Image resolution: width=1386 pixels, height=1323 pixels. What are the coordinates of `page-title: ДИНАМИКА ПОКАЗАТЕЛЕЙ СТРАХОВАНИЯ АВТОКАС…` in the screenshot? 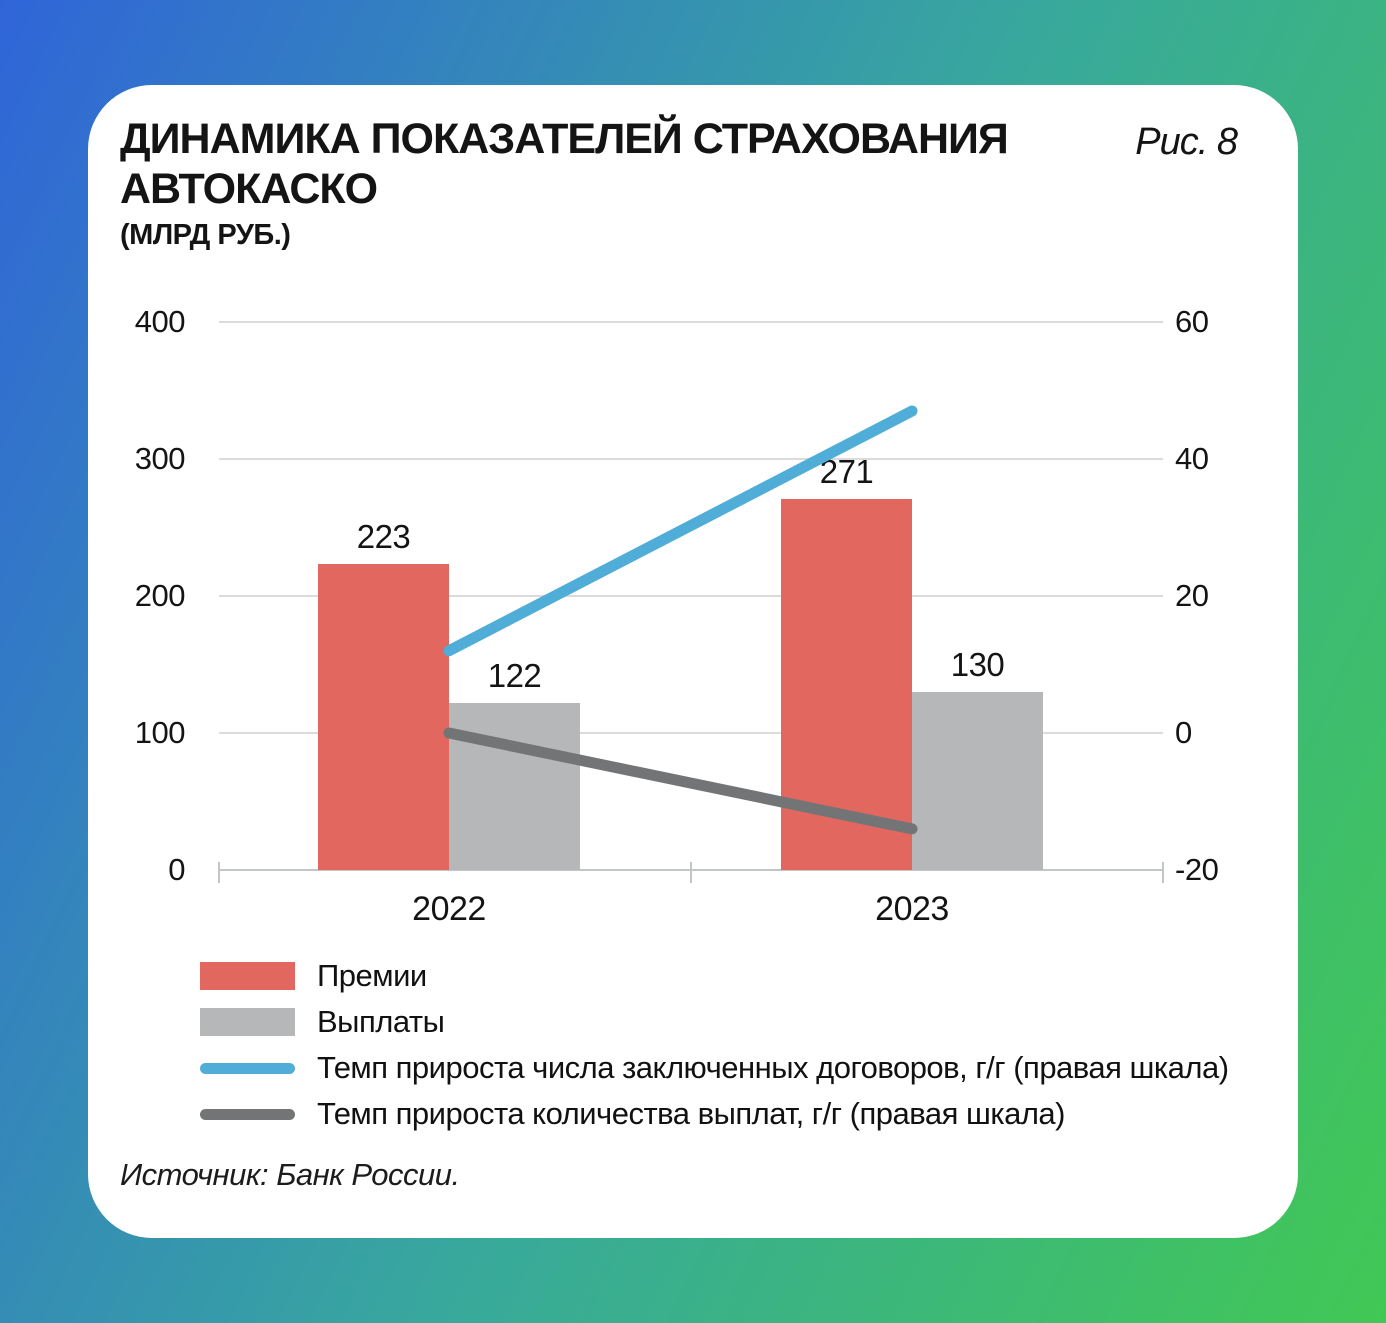 It's located at (564, 165).